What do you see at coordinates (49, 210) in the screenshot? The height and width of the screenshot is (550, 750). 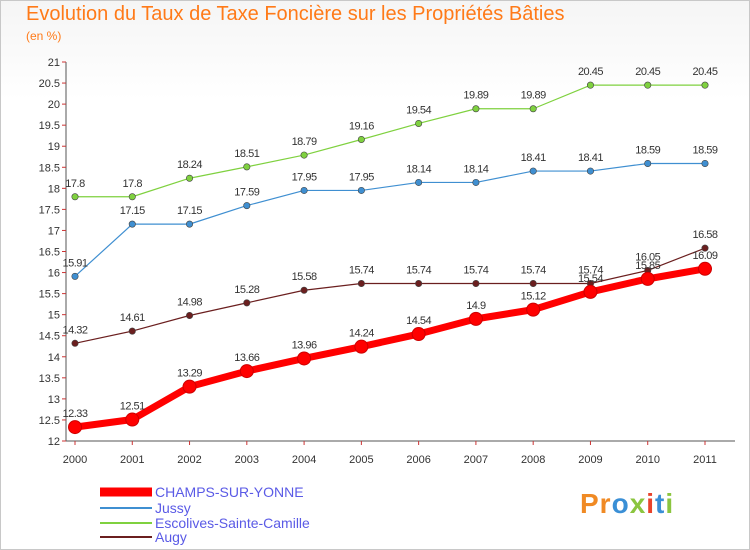 I see `y-tick-label: 17.5` at bounding box center [49, 210].